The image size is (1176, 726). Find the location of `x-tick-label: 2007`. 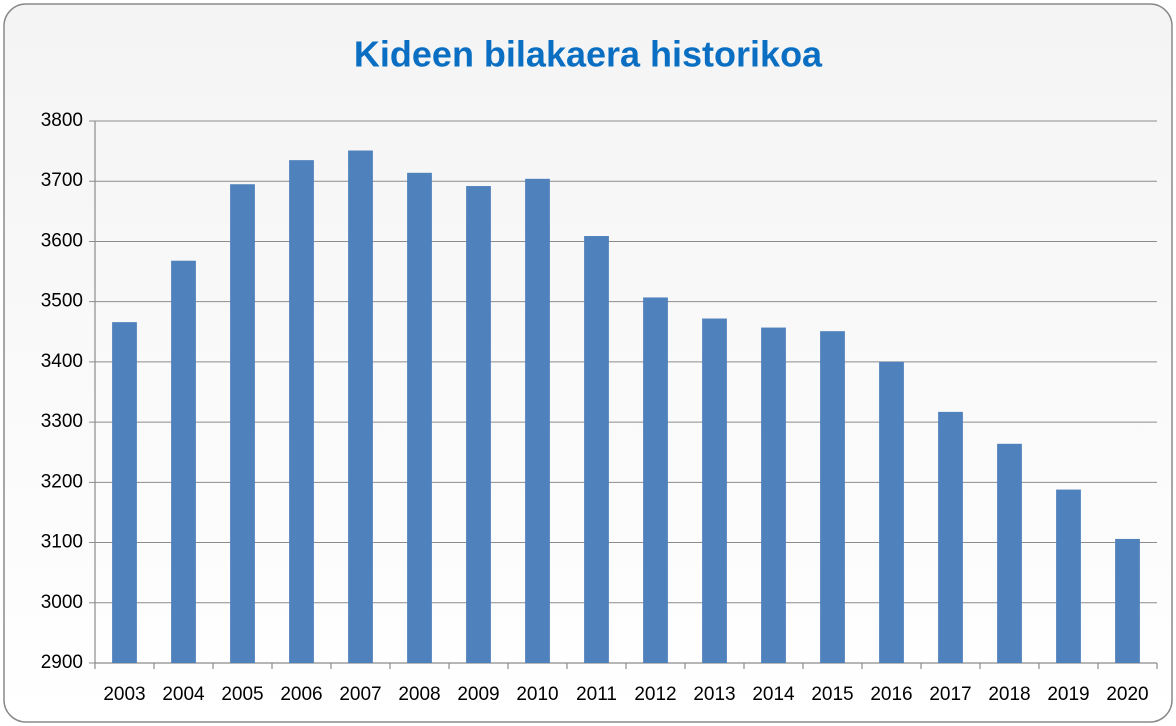

x-tick-label: 2007 is located at coordinates (360, 694).